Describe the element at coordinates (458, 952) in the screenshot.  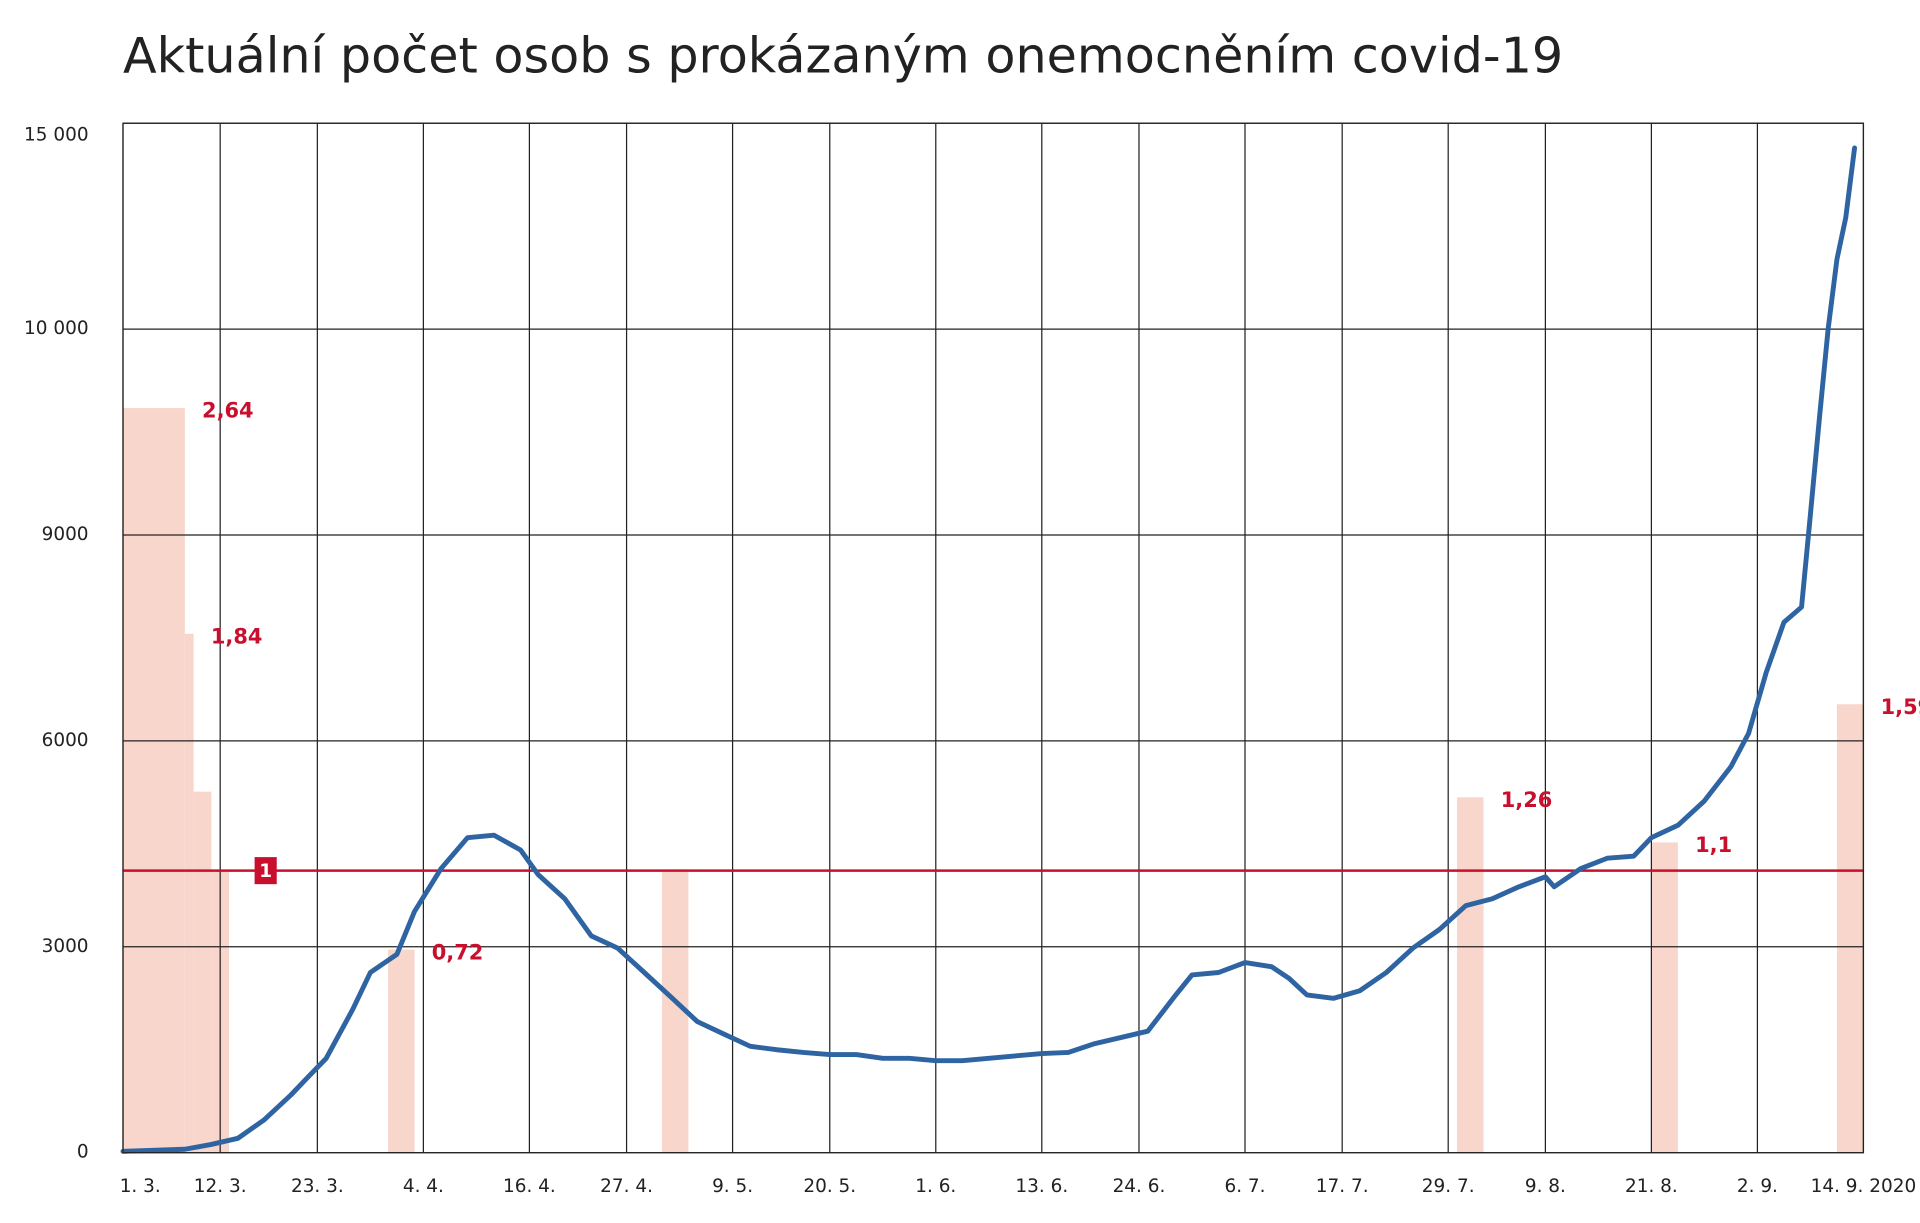
I see `bar-value-label: 0,72` at that location.